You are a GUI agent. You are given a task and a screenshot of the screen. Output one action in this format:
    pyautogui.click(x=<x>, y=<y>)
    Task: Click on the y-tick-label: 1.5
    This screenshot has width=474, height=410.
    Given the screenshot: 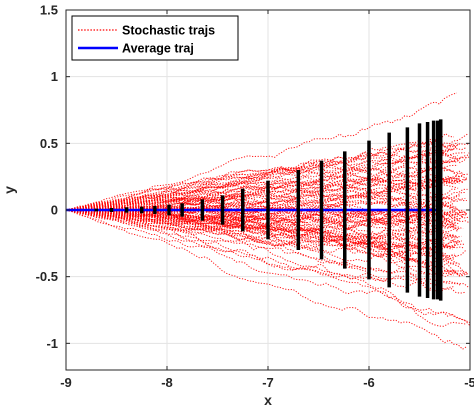 What is the action you would take?
    pyautogui.click(x=49, y=10)
    